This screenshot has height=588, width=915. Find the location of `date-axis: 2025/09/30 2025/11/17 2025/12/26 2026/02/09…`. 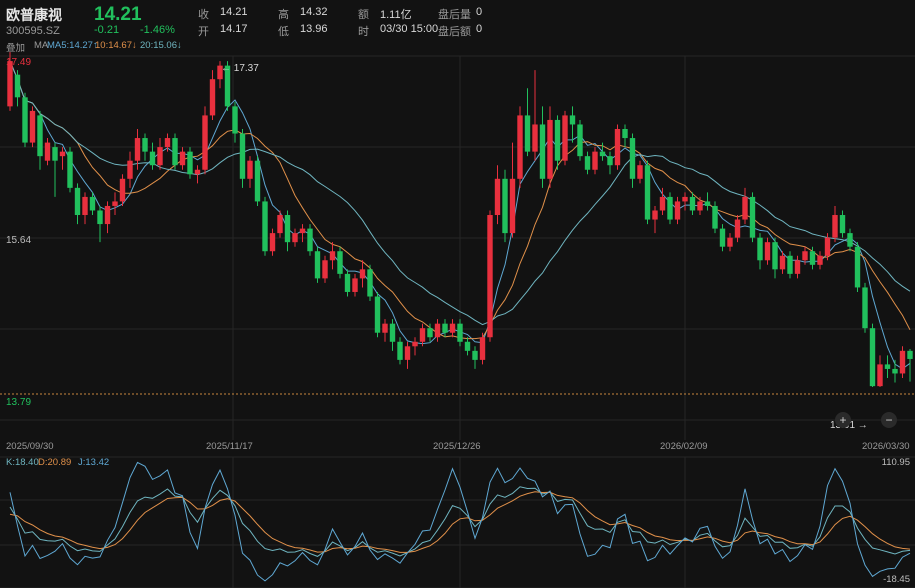

date-axis: 2025/09/30 2025/11/17 2025/12/26 2026/02/09… is located at coordinates (458, 446).